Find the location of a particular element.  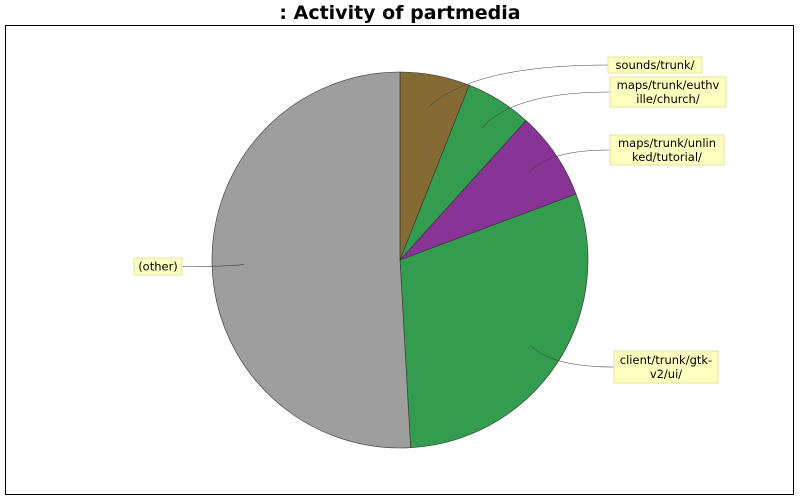

slice-label: ille/church/ is located at coordinates (668, 99).